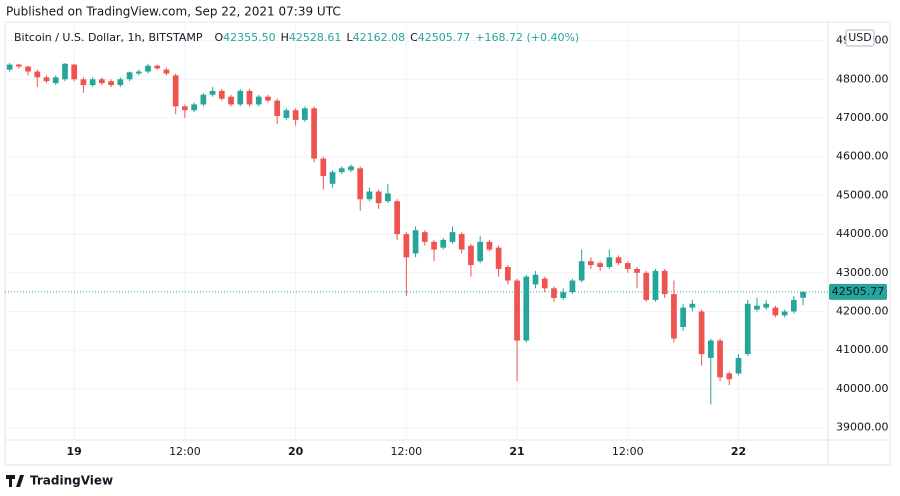 Image resolution: width=900 pixels, height=496 pixels. What do you see at coordinates (315, 37) in the screenshot?
I see `ohlc-value: 42528.61` at bounding box center [315, 37].